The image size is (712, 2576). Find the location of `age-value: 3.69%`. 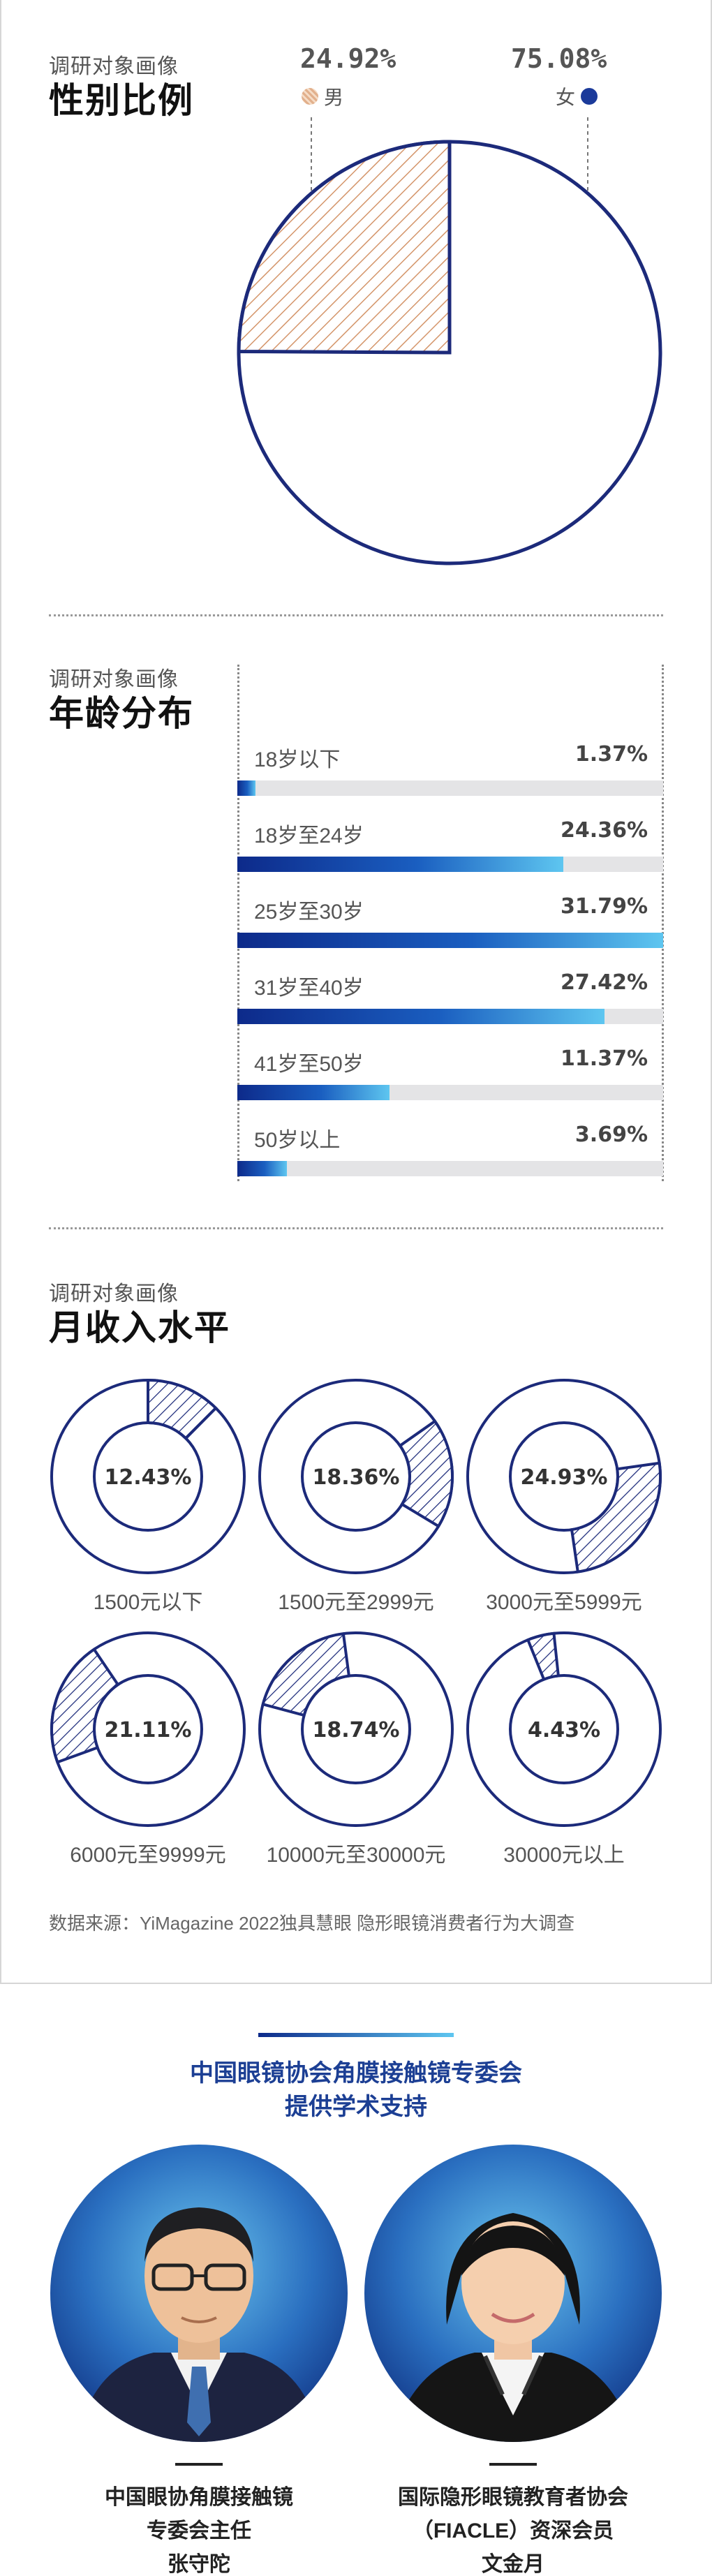

age-value: 3.69% is located at coordinates (611, 1135).